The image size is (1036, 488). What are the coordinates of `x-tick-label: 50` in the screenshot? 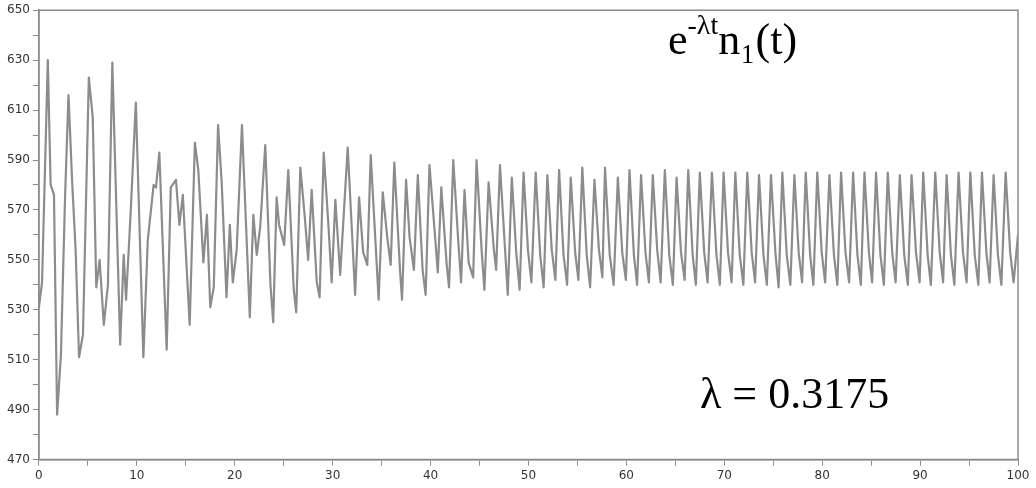 It's located at (528, 474).